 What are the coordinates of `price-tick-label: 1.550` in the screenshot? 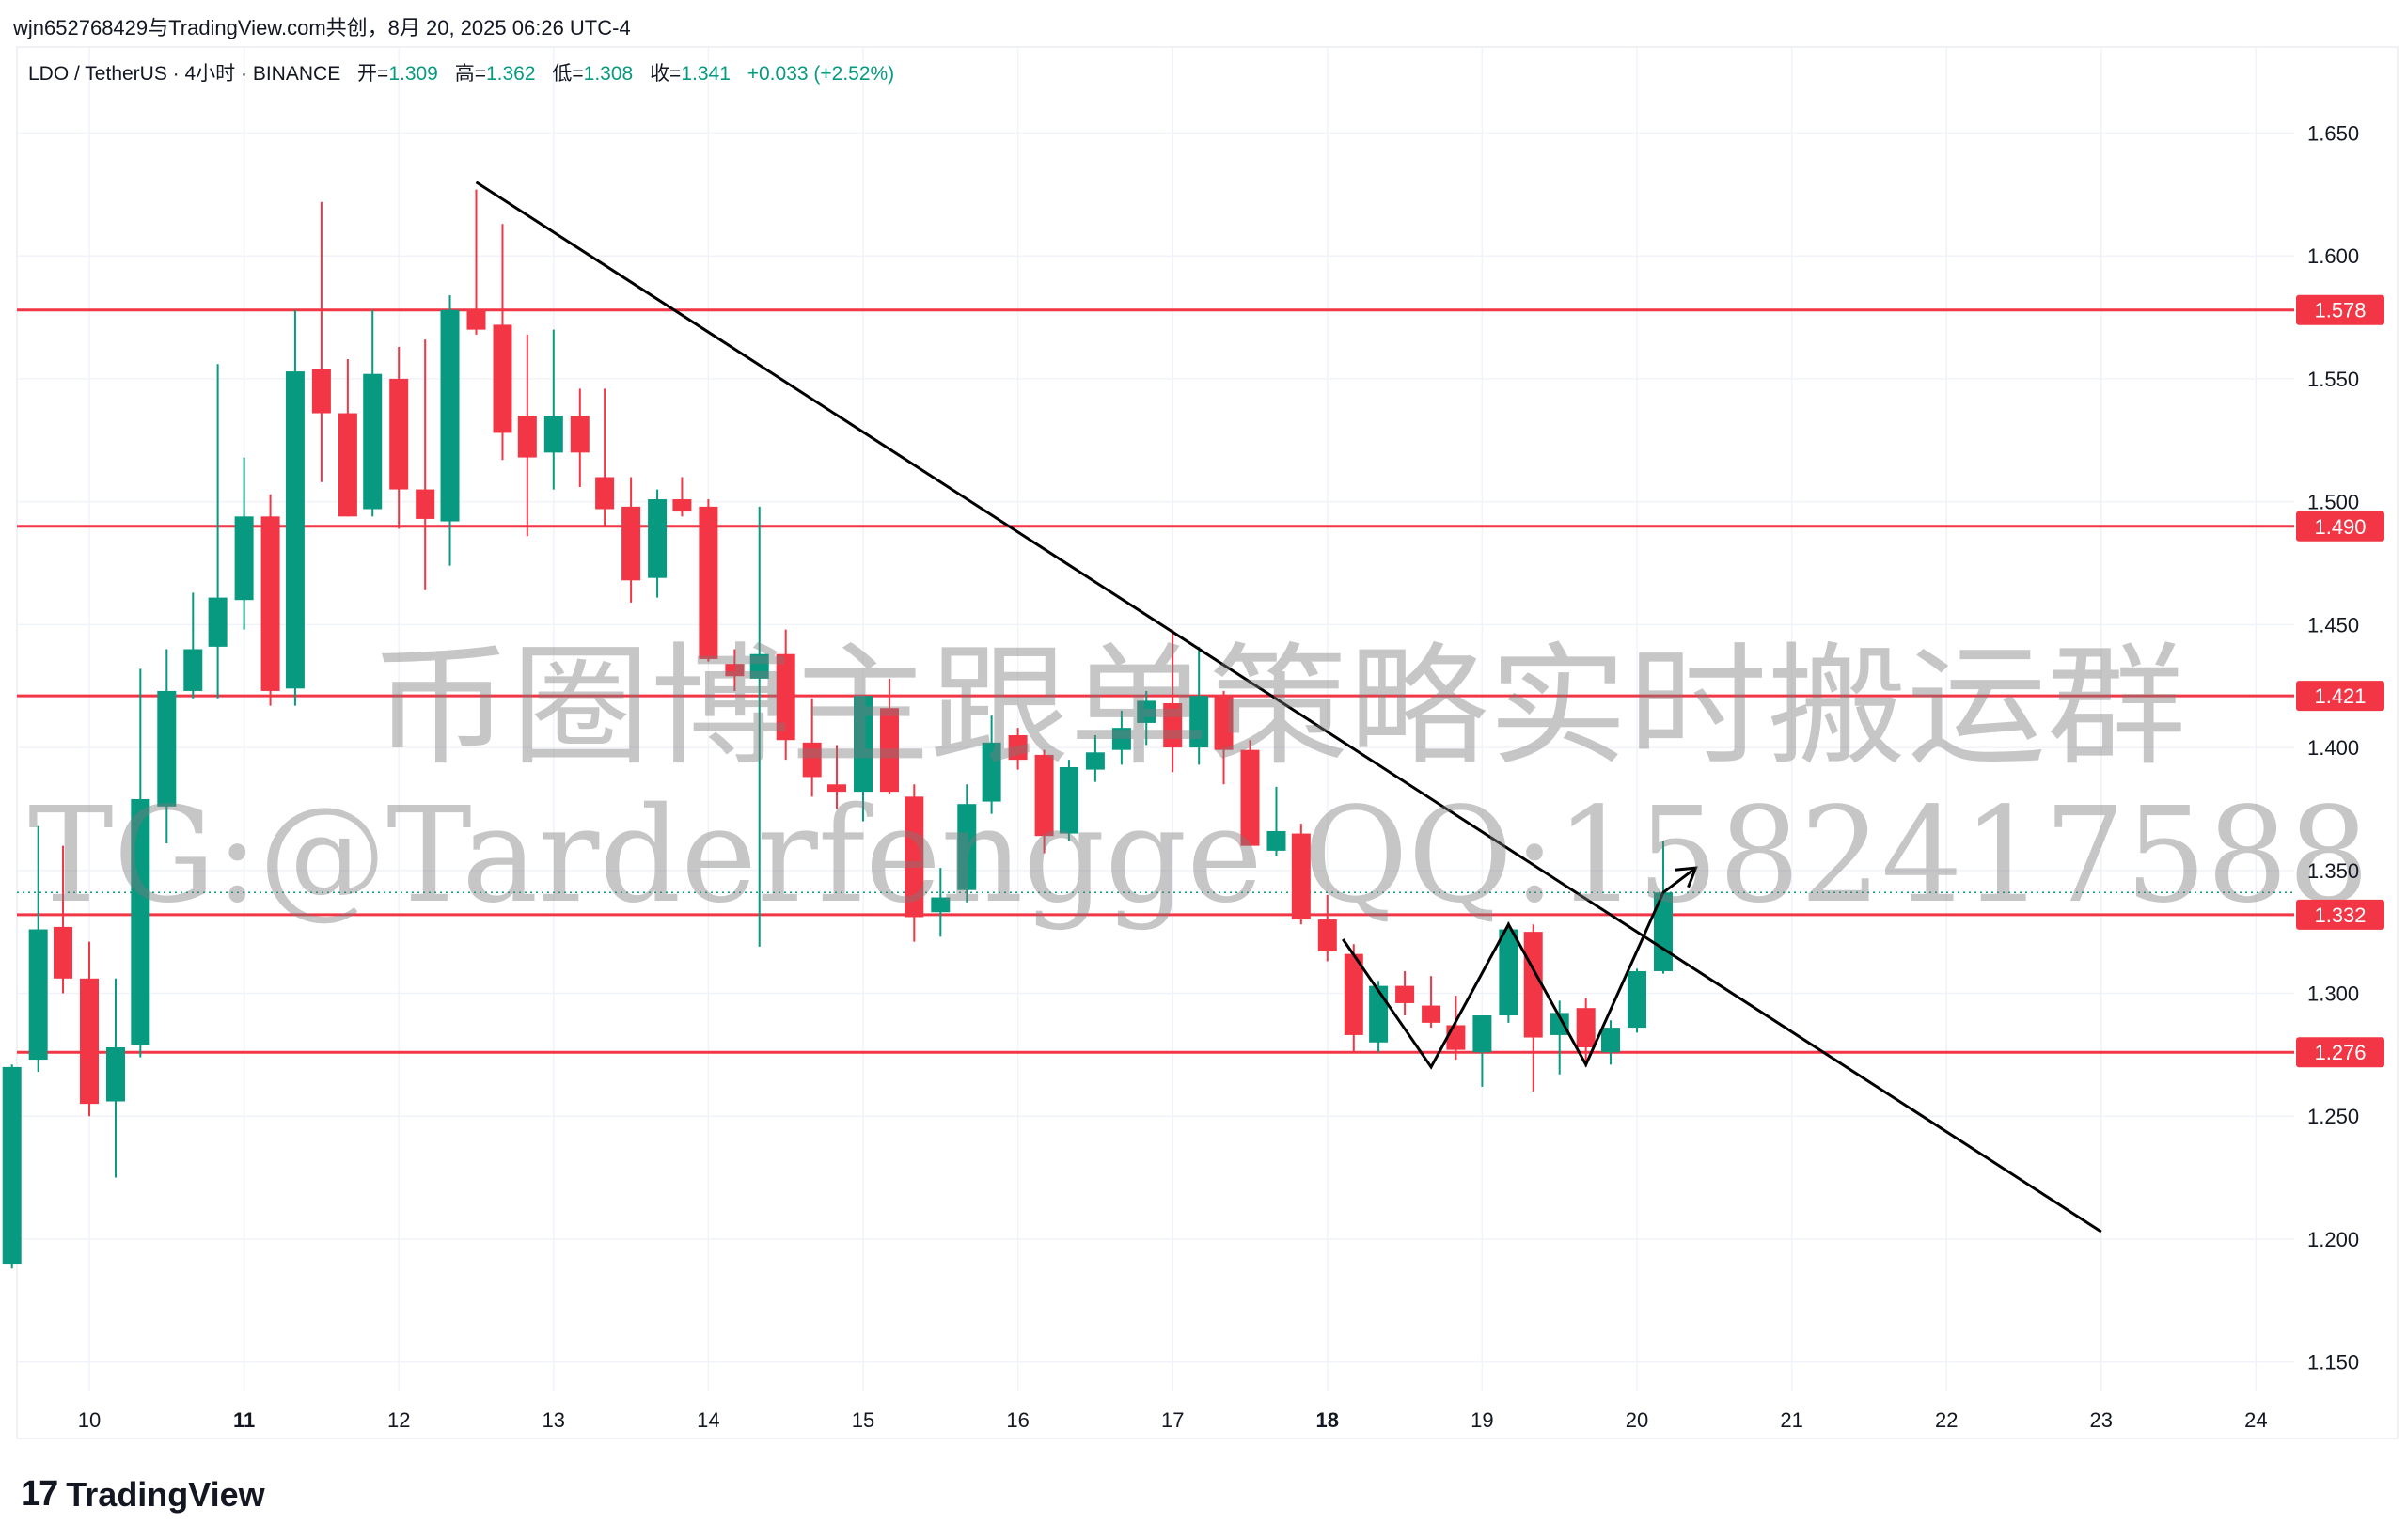 It's located at (2333, 379).